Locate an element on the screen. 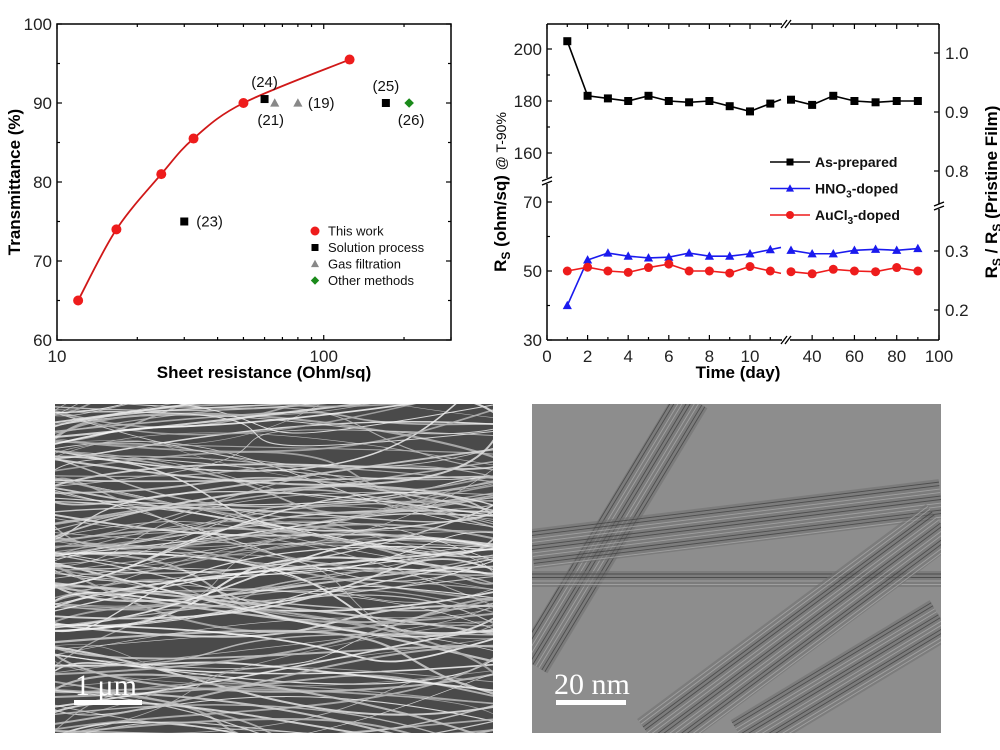 The image size is (1000, 750). tem-scale-label: 20 nm is located at coordinates (592, 684).